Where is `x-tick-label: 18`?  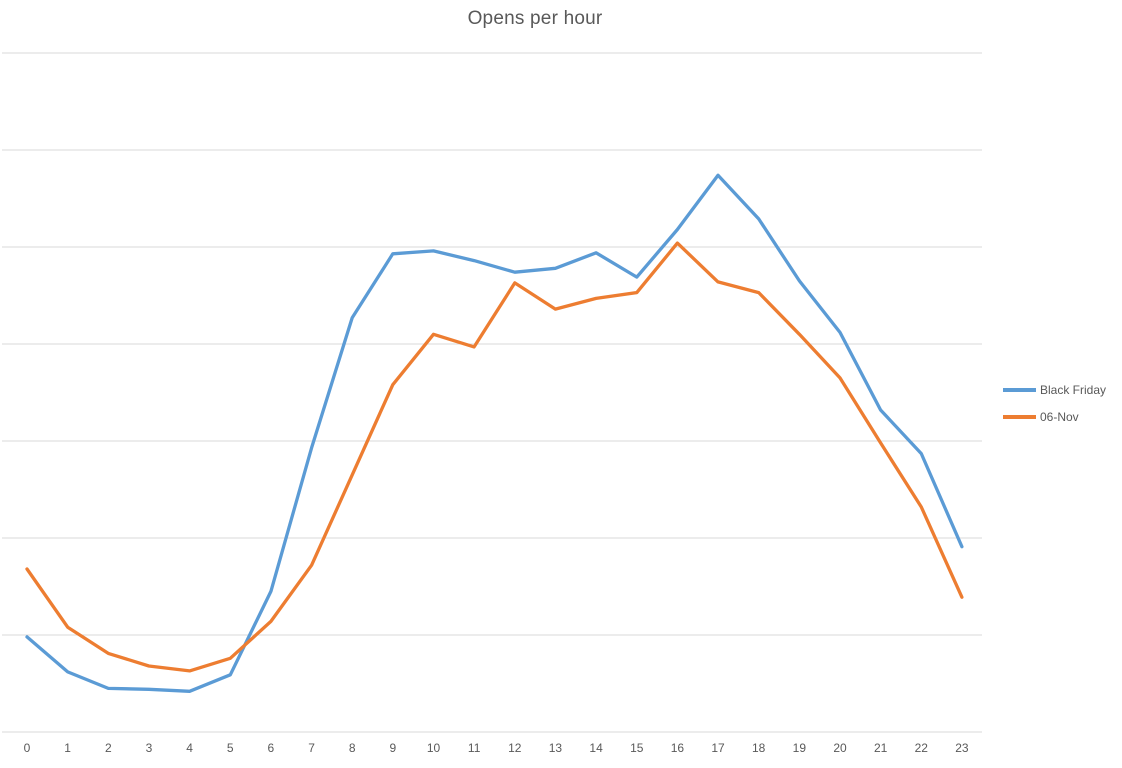
x-tick-label: 18 is located at coordinates (759, 748).